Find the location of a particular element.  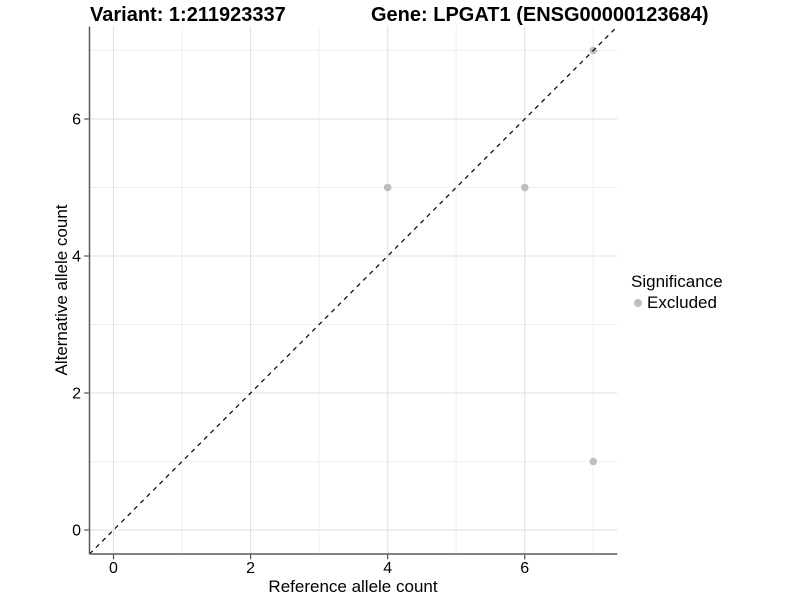

y-tick-label: 2 is located at coordinates (76, 394).